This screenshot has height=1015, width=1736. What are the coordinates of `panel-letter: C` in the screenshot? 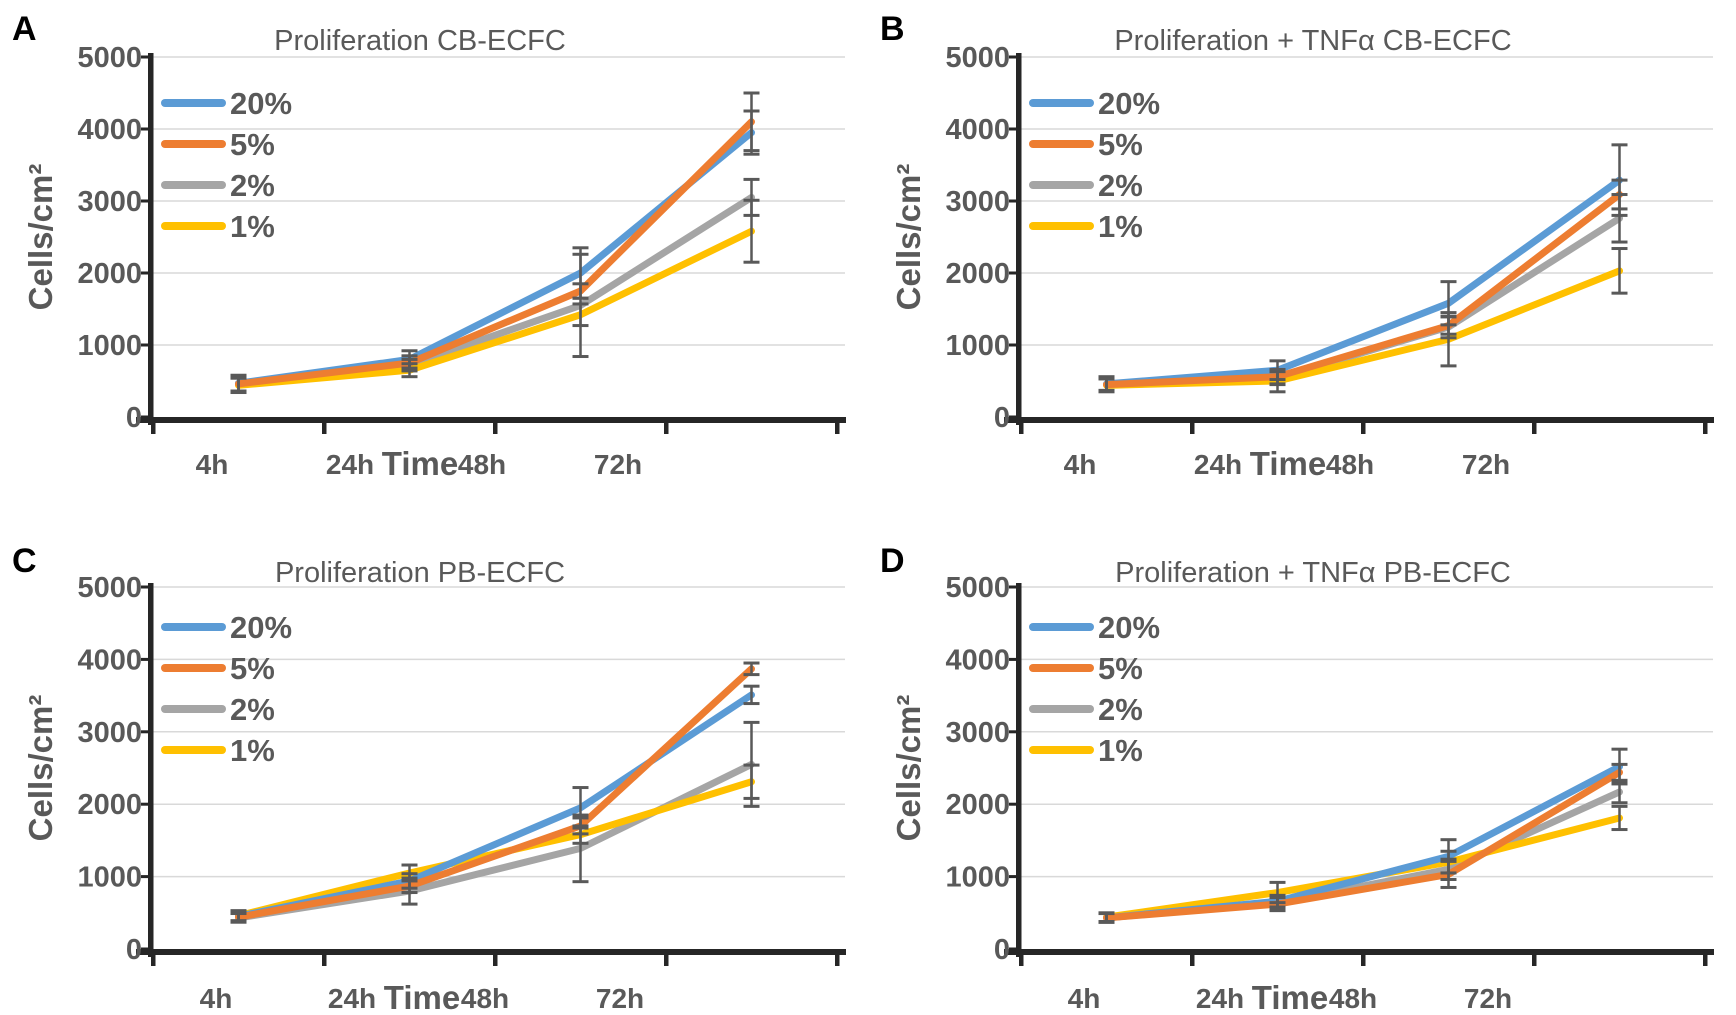 It's located at (24, 561).